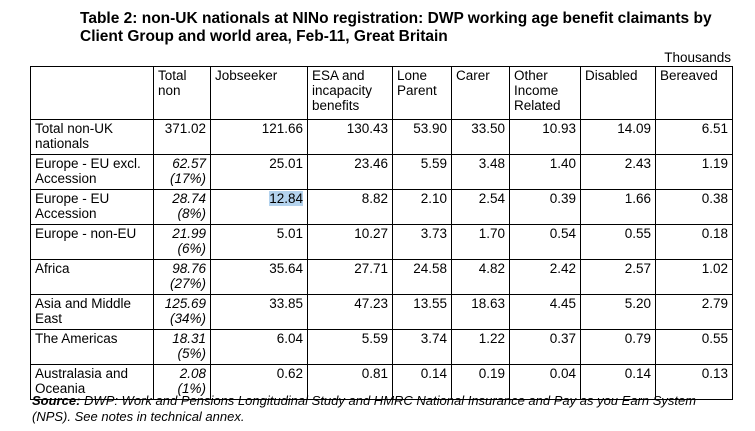 The height and width of the screenshot is (431, 755). I want to click on value-cell: 13.55, so click(422, 312).